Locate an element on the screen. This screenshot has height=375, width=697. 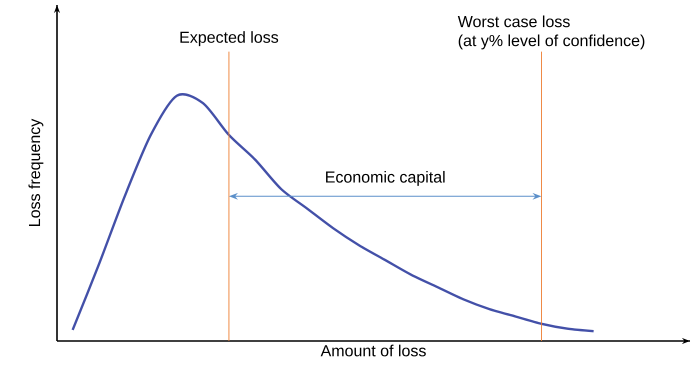
y-axis-title: Loss frequency is located at coordinates (36, 172).